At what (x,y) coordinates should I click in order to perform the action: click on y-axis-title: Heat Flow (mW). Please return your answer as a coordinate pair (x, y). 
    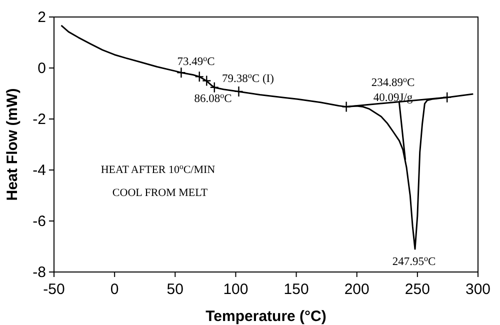
    Looking at the image, I should click on (12, 144).